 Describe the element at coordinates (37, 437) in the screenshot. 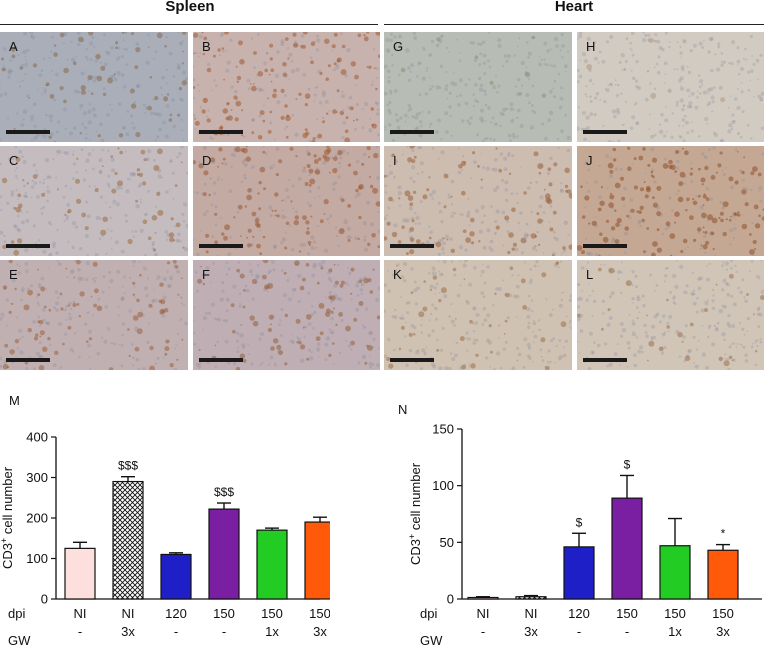

I see `y-tick-label: 400` at that location.